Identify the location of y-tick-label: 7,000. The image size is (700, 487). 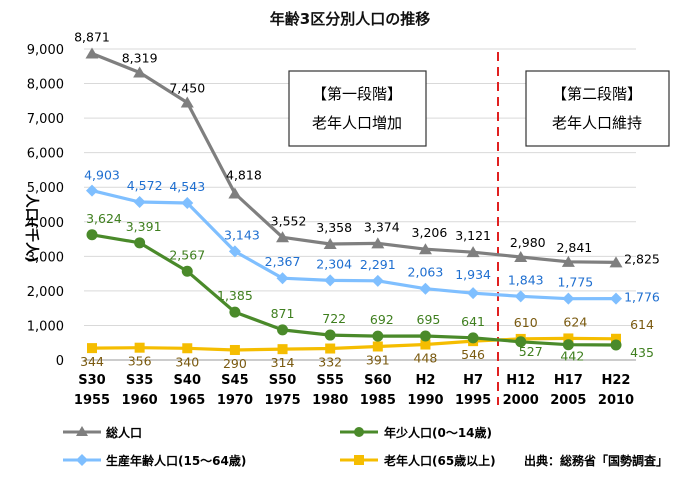
(45, 119).